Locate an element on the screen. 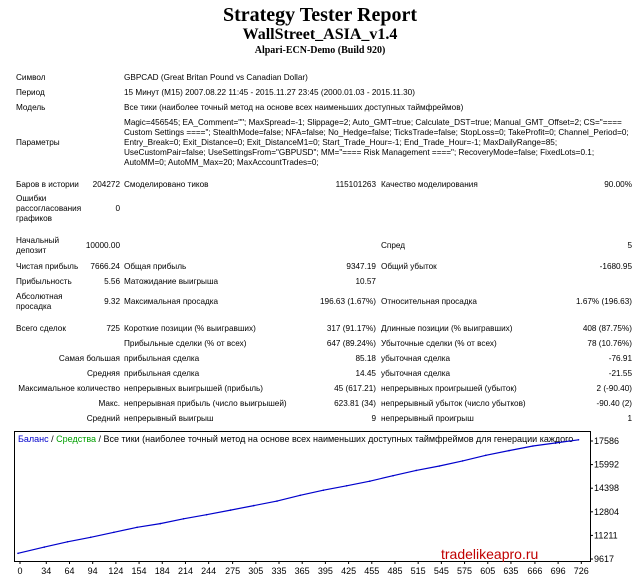  deposit-value: 10000.00 is located at coordinates (102, 245).